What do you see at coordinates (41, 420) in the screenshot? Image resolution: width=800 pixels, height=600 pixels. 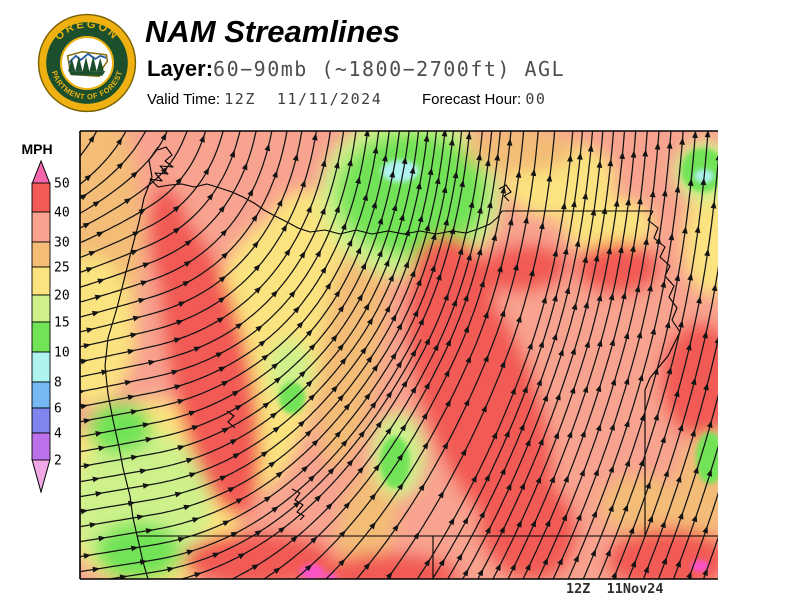 I see `legend-band` at bounding box center [41, 420].